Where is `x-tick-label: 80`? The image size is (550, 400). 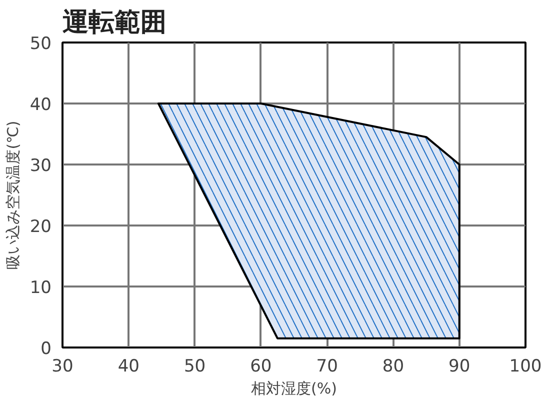
x-tick-label: 80 is located at coordinates (393, 366).